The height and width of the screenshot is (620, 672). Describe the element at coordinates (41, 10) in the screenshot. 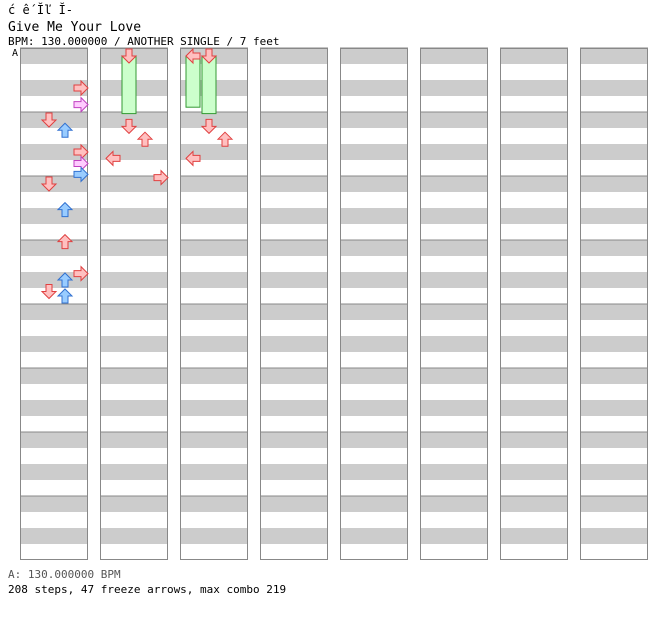

I see `header-garbled-text: ć ế Ĭľ Ĭ-` at that location.